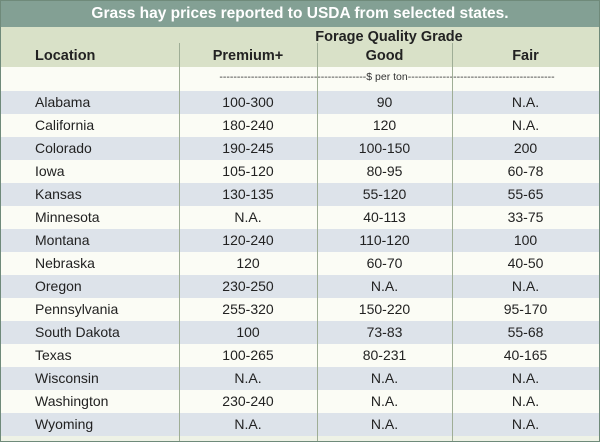 Image resolution: width=600 pixels, height=442 pixels. What do you see at coordinates (64, 424) in the screenshot?
I see `location-cell: Wyoming` at bounding box center [64, 424].